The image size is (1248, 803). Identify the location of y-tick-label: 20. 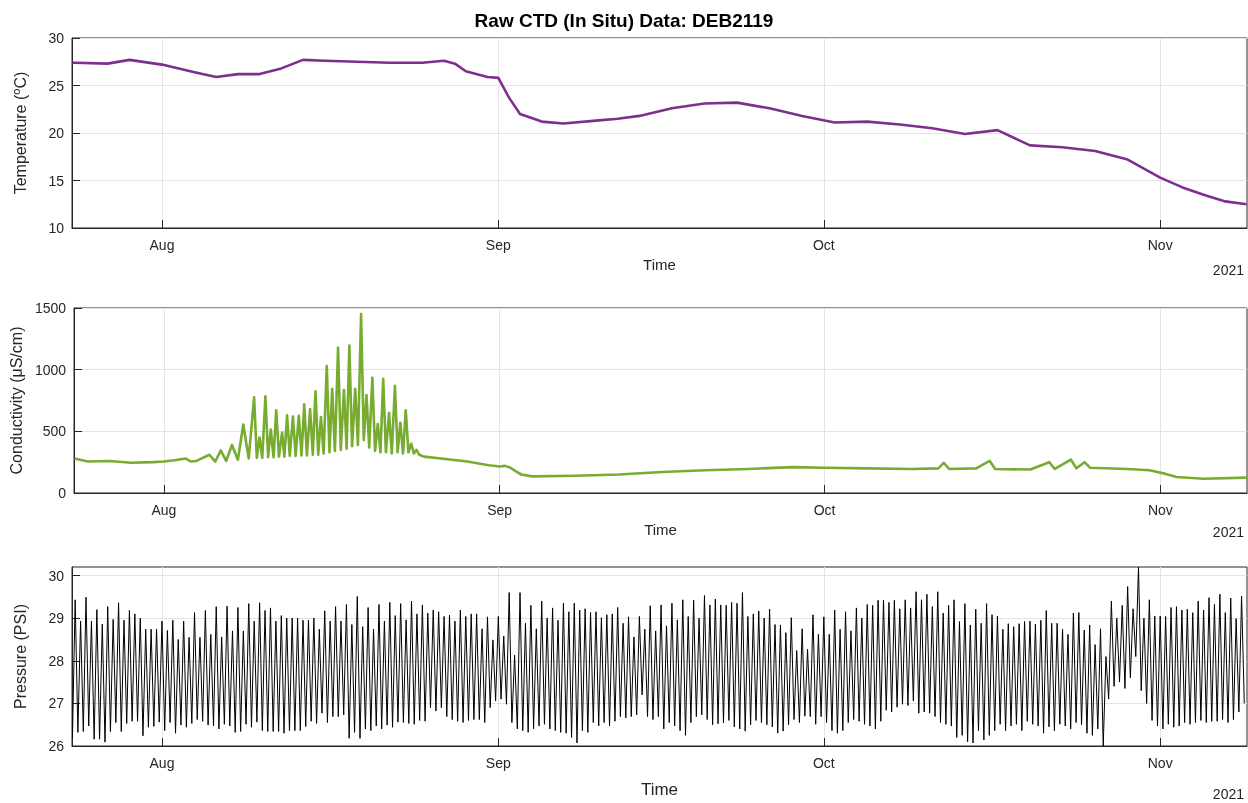
(56, 133).